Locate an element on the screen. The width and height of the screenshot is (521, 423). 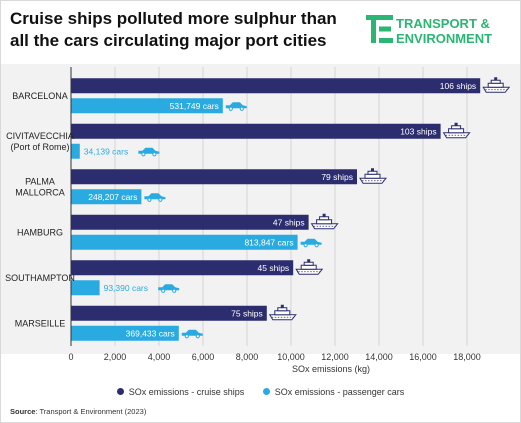
bar-label-cars: 531,749 cars is located at coordinates (194, 106).